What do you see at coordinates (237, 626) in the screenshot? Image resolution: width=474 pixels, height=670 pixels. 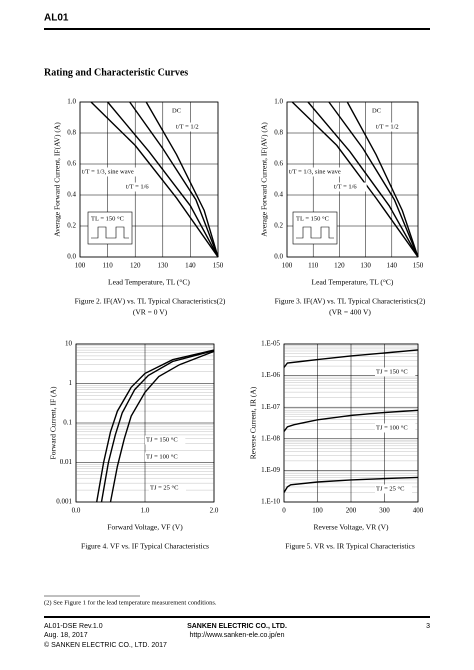 I see `footer-company: SANKEN ELECTRIC CO., LTD.` at bounding box center [237, 626].